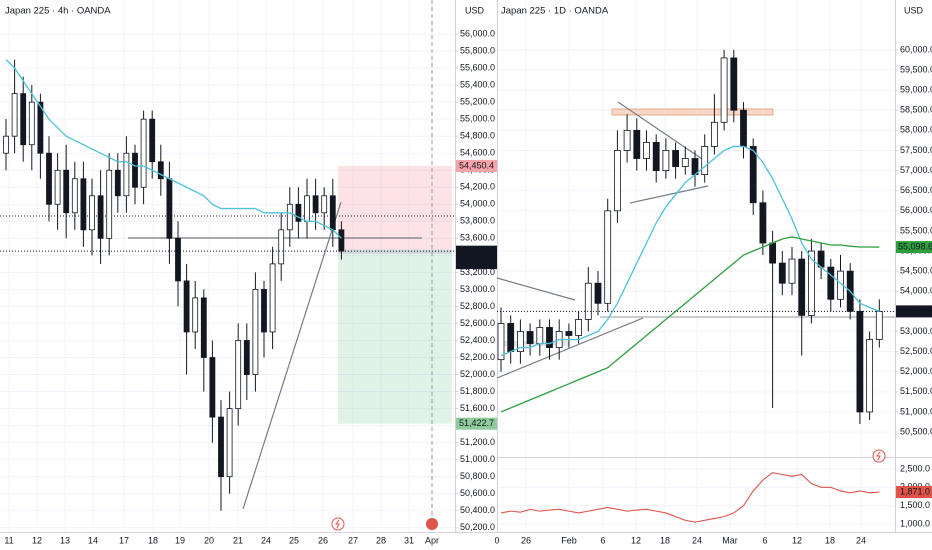  What do you see at coordinates (477, 84) in the screenshot?
I see `y-tick-label: 55,400.0` at bounding box center [477, 84].